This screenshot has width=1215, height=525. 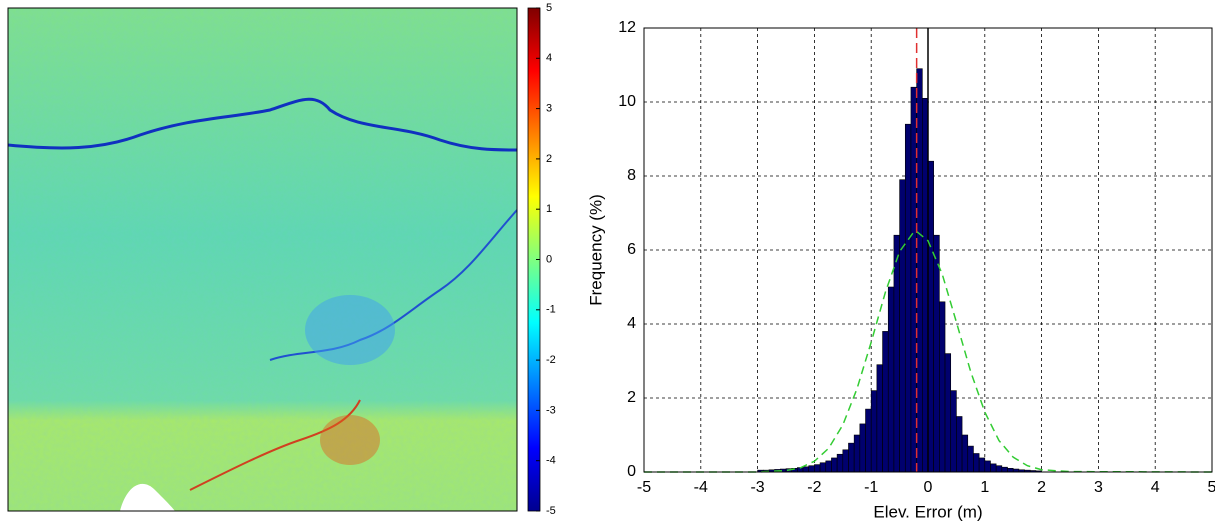 What do you see at coordinates (549, 209) in the screenshot?
I see `colorbar-tick-label: 1` at bounding box center [549, 209].